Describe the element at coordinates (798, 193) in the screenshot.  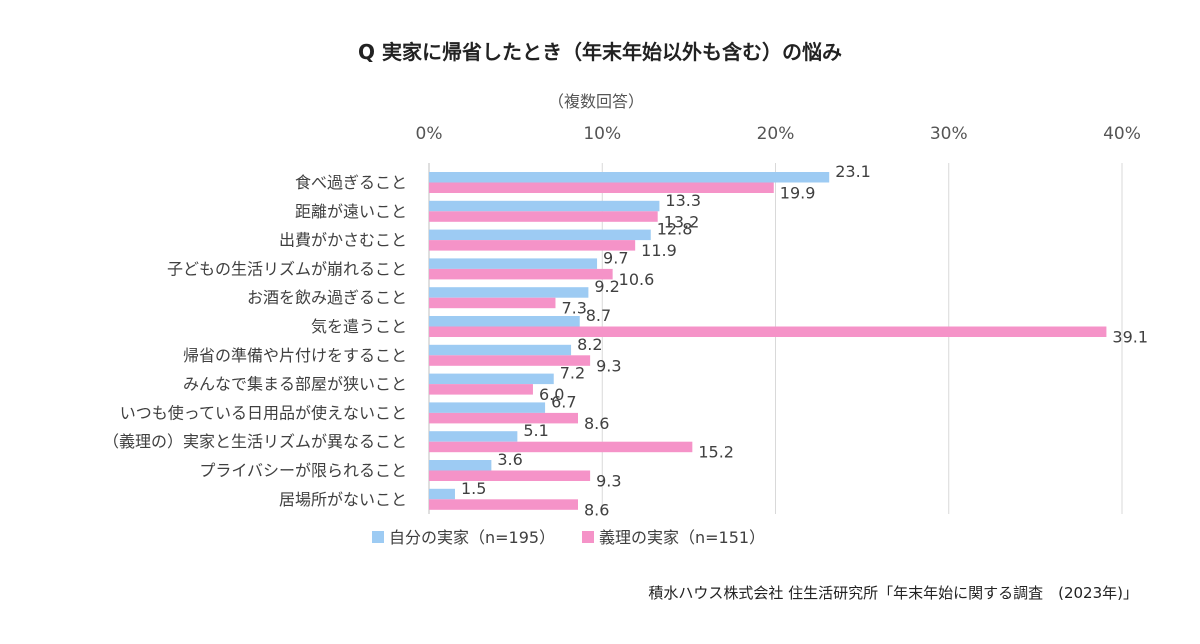
I see `data-label: 19.9` at that location.